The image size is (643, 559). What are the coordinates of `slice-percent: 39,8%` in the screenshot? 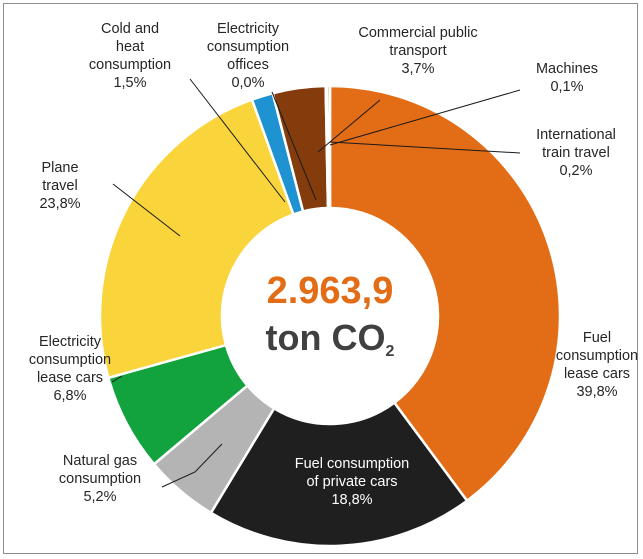 It's located at (596, 392).